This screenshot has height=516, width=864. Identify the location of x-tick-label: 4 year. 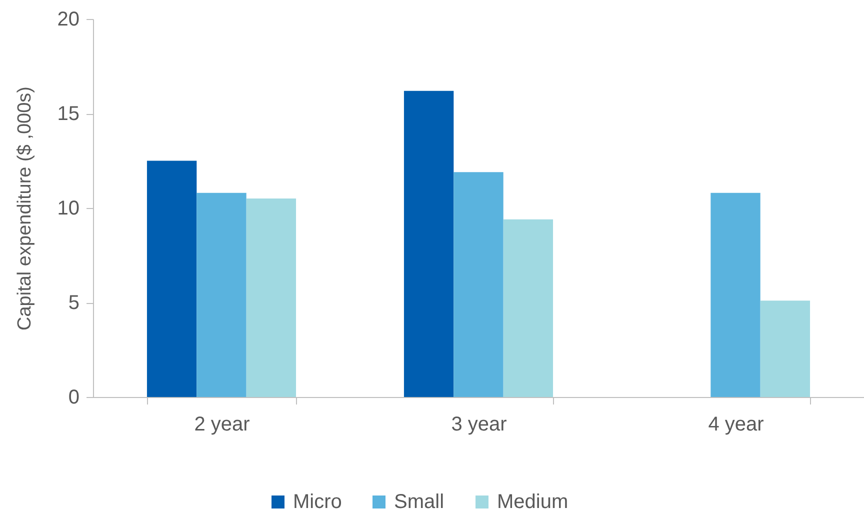
(736, 425).